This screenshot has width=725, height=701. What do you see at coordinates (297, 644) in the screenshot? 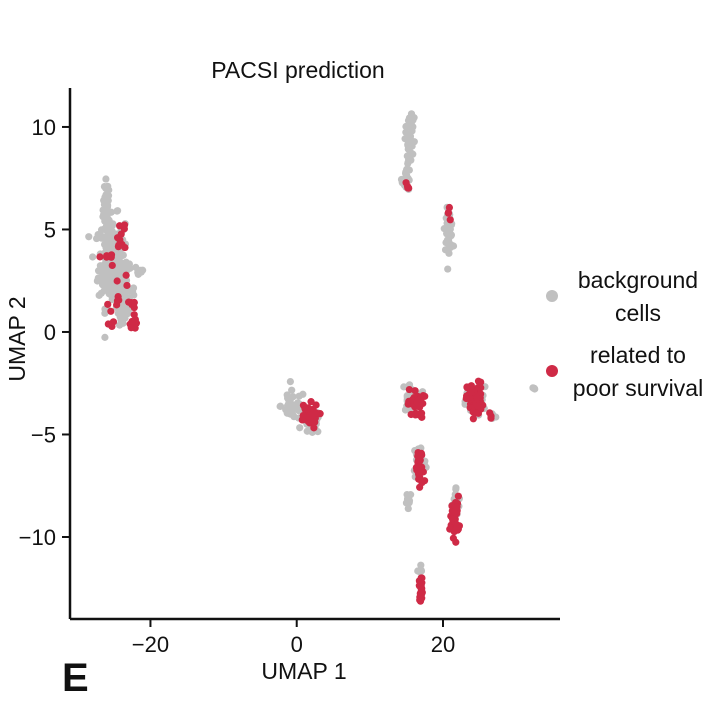
I see `x-tick-label: 0` at bounding box center [297, 644].